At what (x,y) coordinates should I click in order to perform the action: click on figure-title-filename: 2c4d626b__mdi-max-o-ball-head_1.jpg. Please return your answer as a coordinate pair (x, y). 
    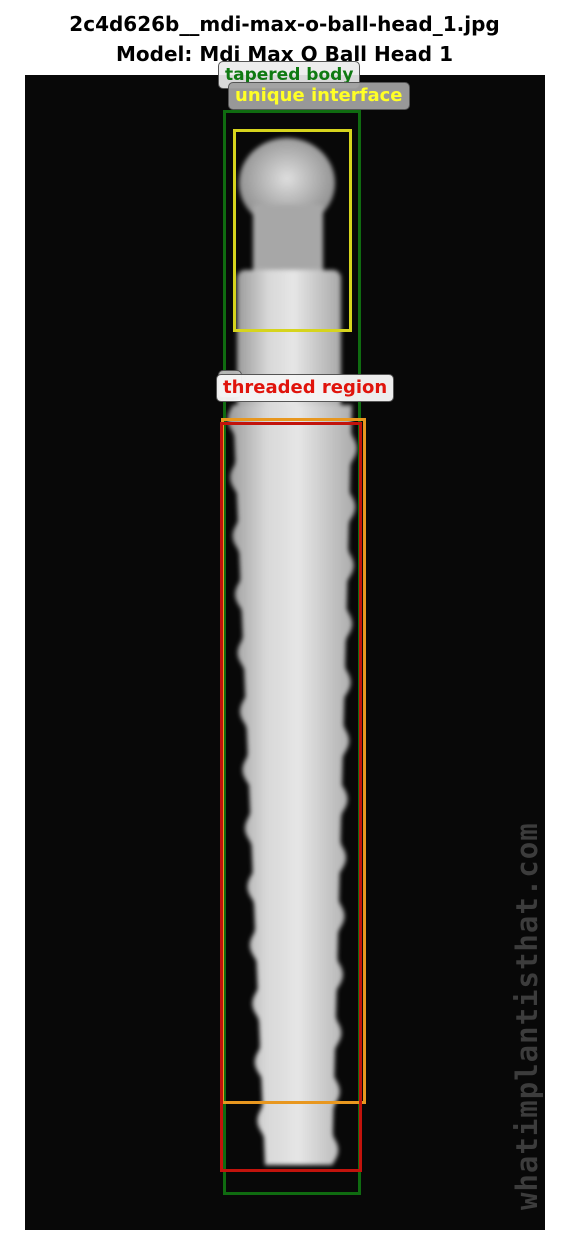
    Looking at the image, I should click on (284, 24).